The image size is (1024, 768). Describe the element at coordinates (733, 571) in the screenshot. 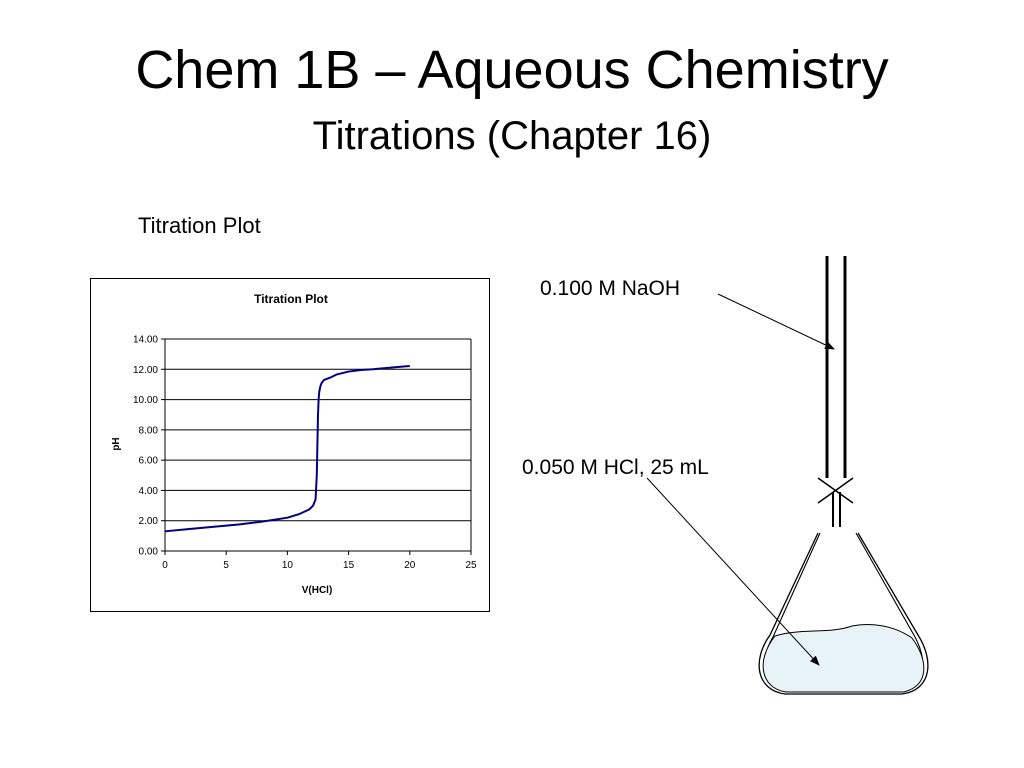

I see `analyte-pointer-arrow` at that location.